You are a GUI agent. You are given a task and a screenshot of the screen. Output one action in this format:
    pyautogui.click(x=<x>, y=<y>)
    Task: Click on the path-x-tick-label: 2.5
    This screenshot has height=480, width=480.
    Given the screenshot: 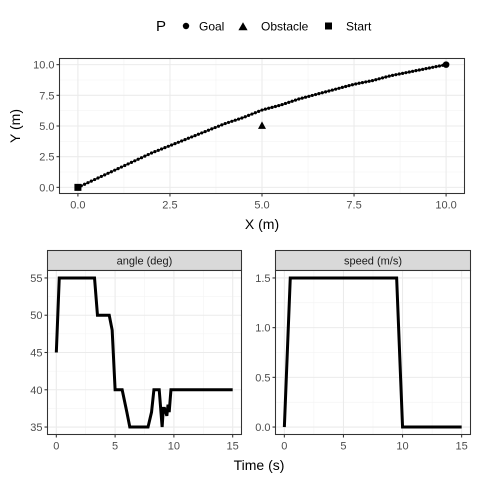 What is the action you would take?
    pyautogui.click(x=169, y=206)
    